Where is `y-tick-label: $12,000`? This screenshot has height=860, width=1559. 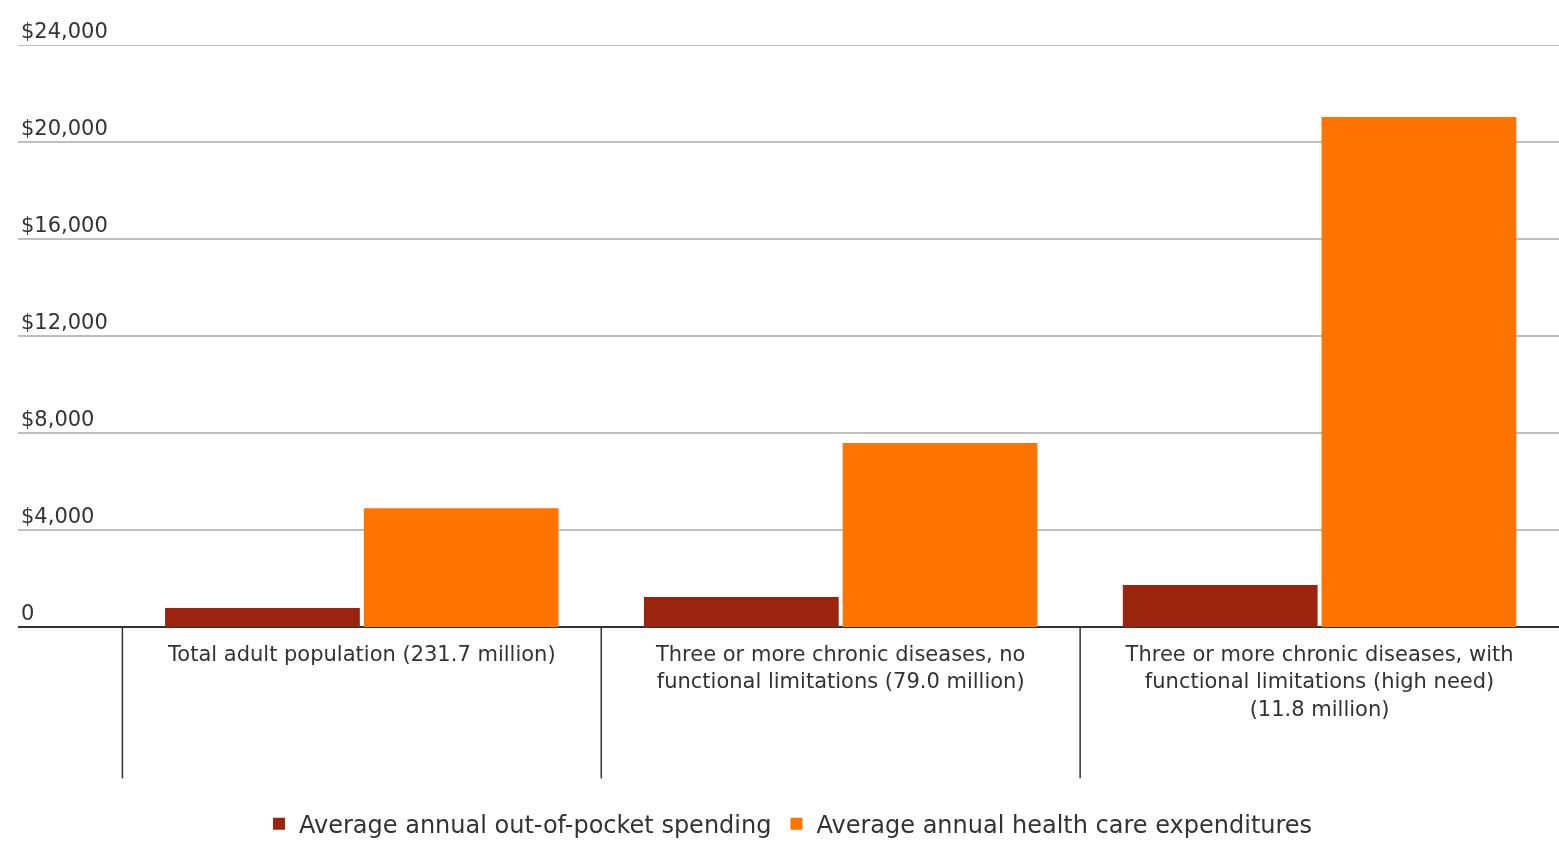
y-tick-label: $12,000 is located at coordinates (64, 321).